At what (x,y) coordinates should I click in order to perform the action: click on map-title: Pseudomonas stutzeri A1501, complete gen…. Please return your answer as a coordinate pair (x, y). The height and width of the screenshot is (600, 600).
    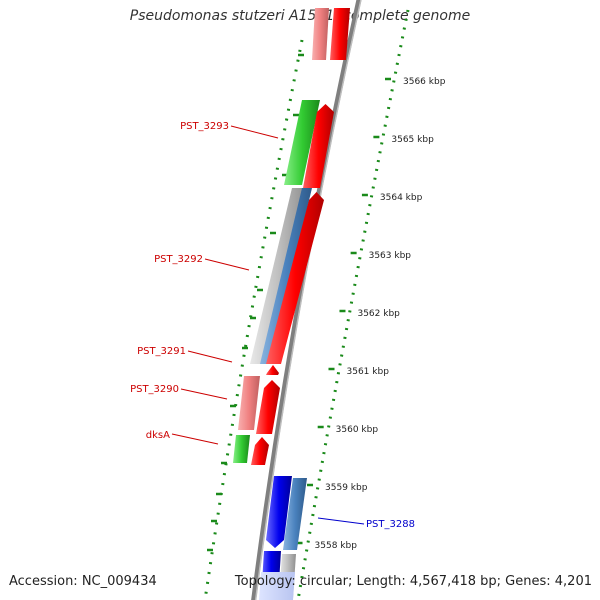
    Looking at the image, I should click on (300, 16).